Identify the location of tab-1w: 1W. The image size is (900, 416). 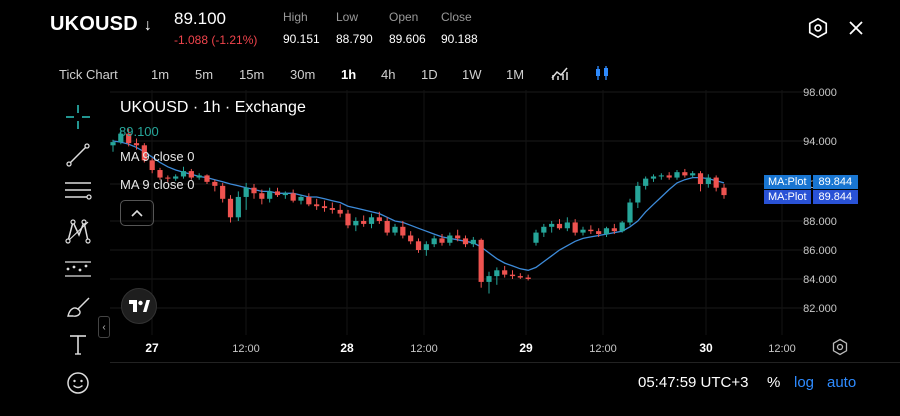
(472, 74).